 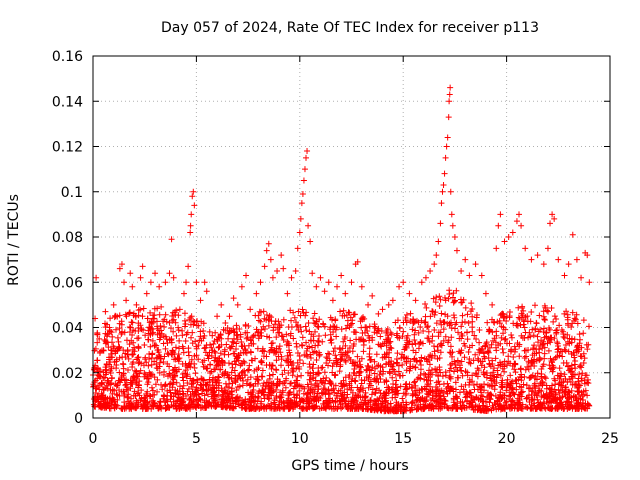 What do you see at coordinates (14, 240) in the screenshot?
I see `y-axis-label: ROTI / TECUs` at bounding box center [14, 240].